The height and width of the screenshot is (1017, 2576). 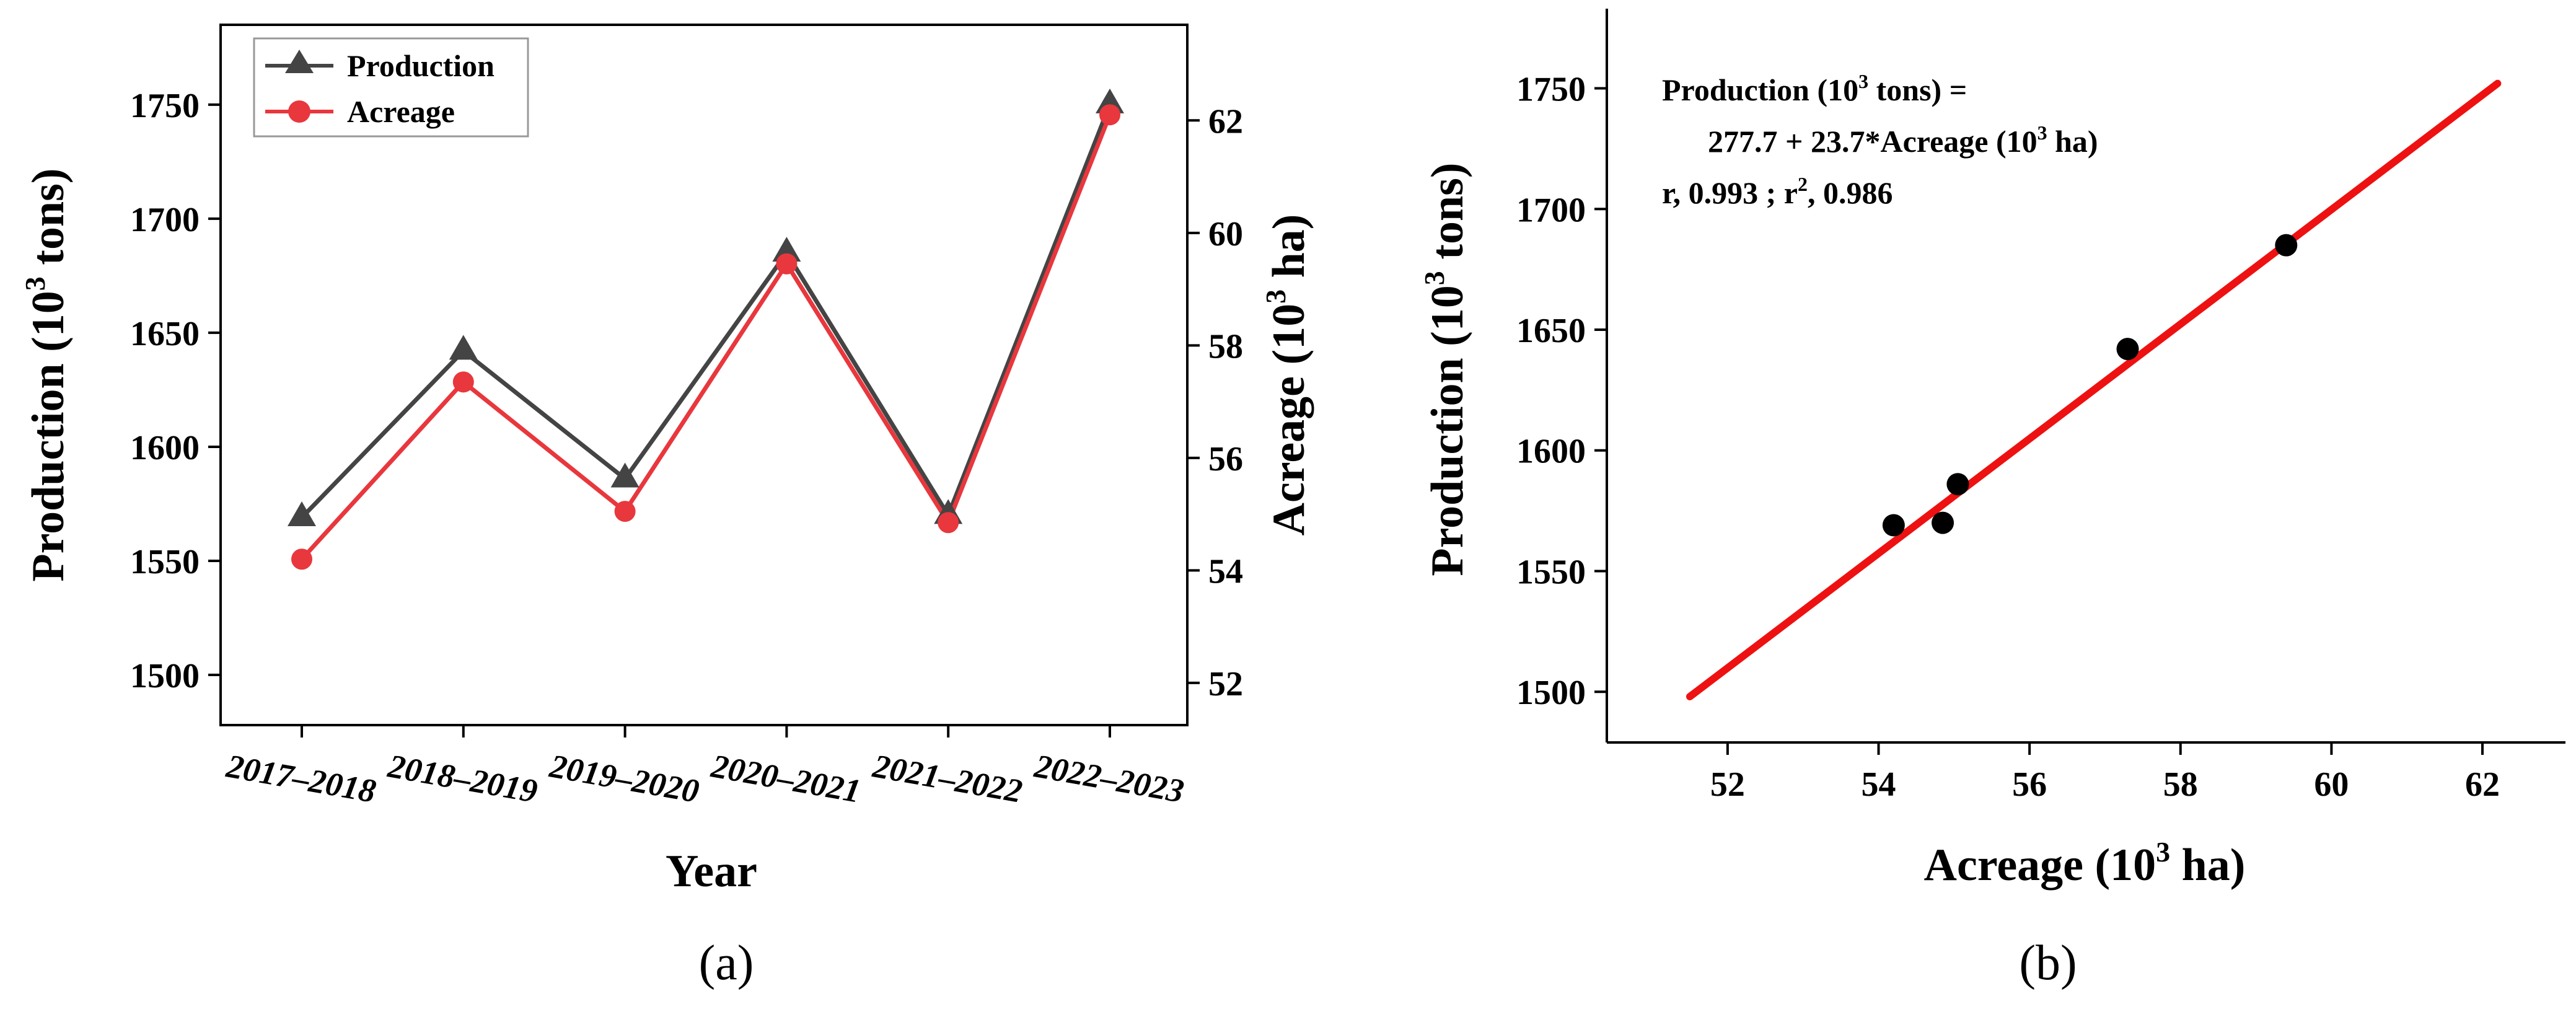 I want to click on annotation-line-2: 277.7 + 23.7*Acreage (103 ha), so click(x=1903, y=140).